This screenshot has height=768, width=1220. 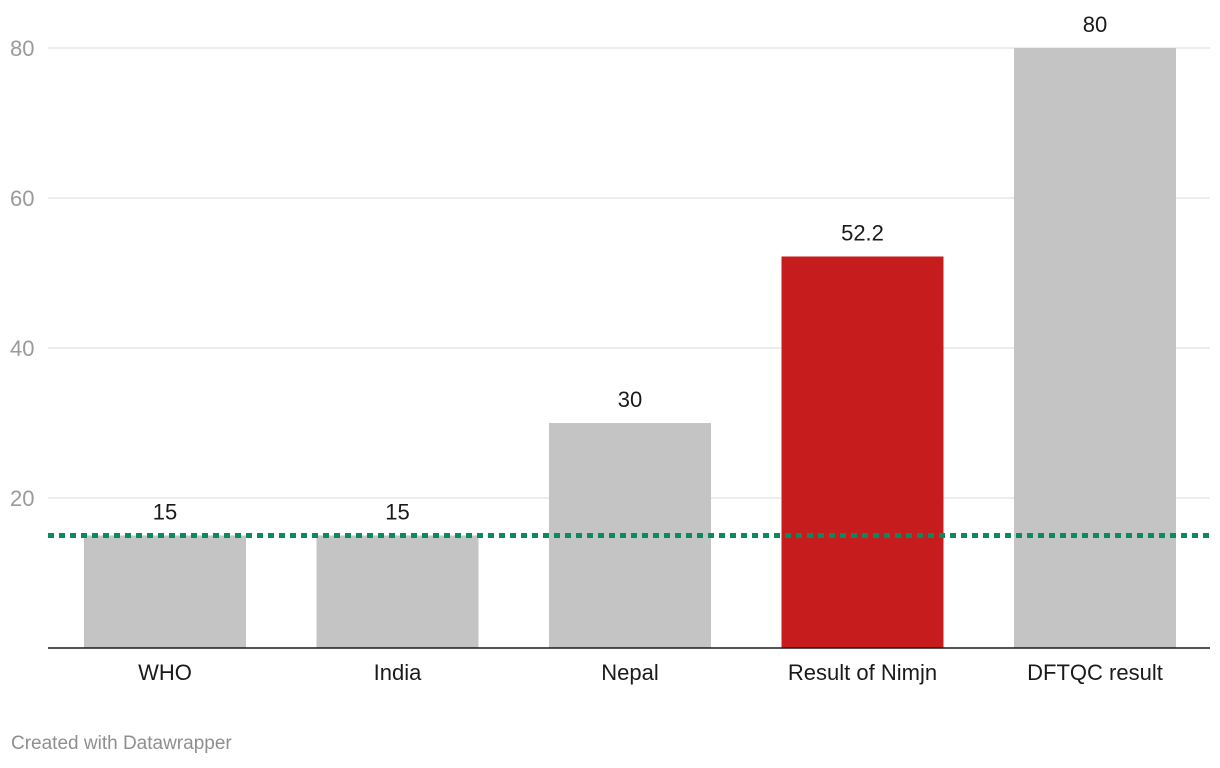 I want to click on category-label: Result of Nimjn, so click(x=862, y=672).